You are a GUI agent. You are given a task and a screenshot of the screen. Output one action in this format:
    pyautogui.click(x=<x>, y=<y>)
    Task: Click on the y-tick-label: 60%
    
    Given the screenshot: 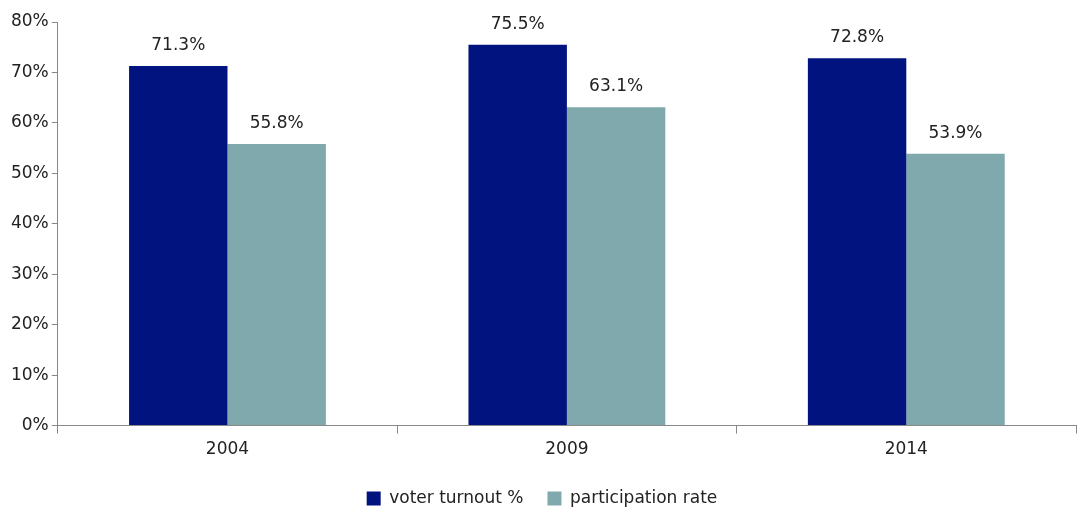 What is the action you would take?
    pyautogui.click(x=29, y=121)
    